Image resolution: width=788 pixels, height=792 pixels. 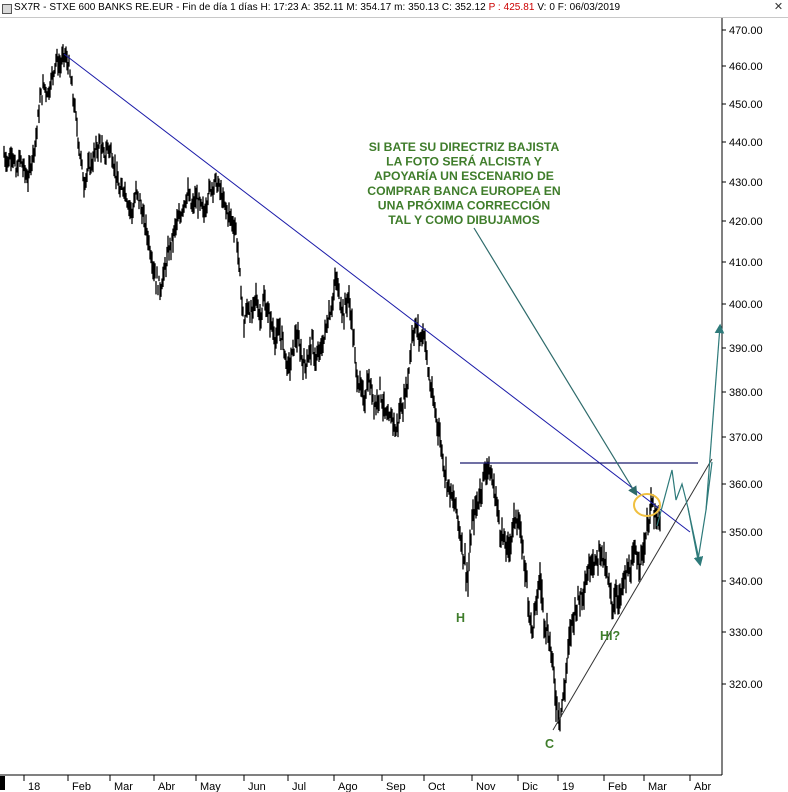 What do you see at coordinates (511, 7) in the screenshot?
I see `p-readout: P : 425.81` at bounding box center [511, 7].